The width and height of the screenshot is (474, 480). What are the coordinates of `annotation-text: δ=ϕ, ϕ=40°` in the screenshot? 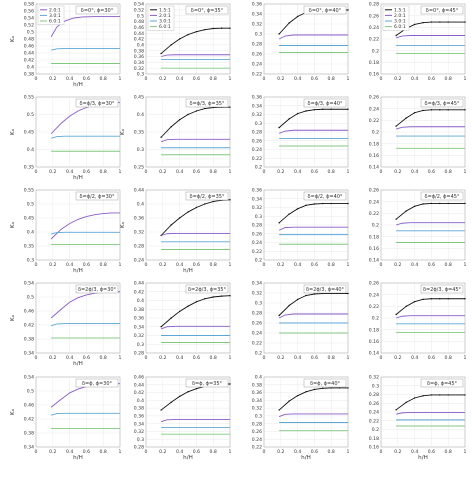 It's located at (325, 384).